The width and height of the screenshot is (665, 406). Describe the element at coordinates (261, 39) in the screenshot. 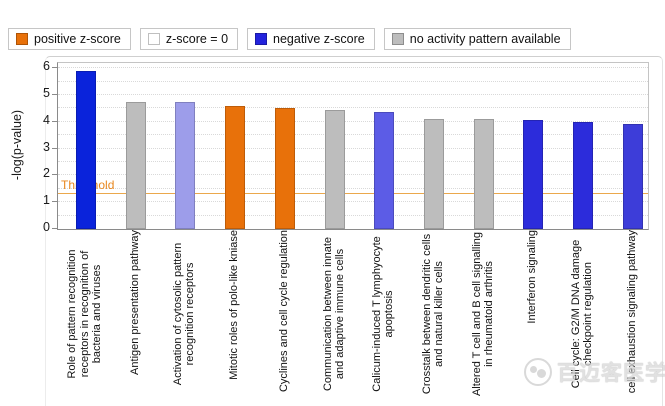

I see `negative-z-score-swatch` at that location.